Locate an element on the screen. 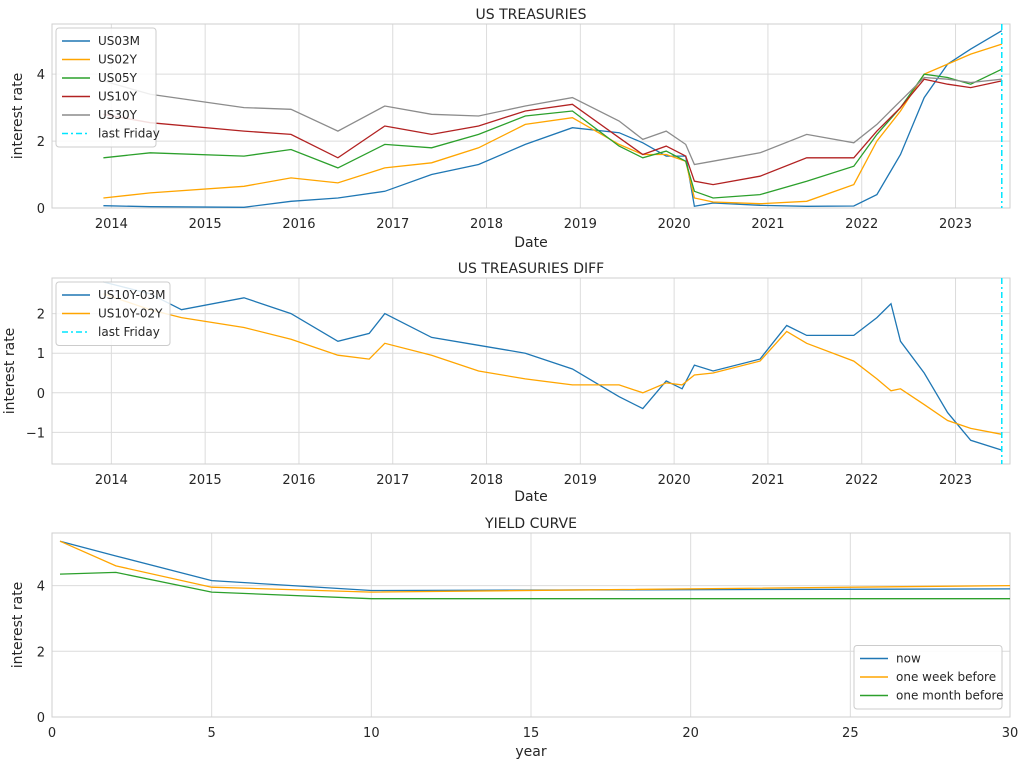  legend-label: US03M is located at coordinates (119, 41).